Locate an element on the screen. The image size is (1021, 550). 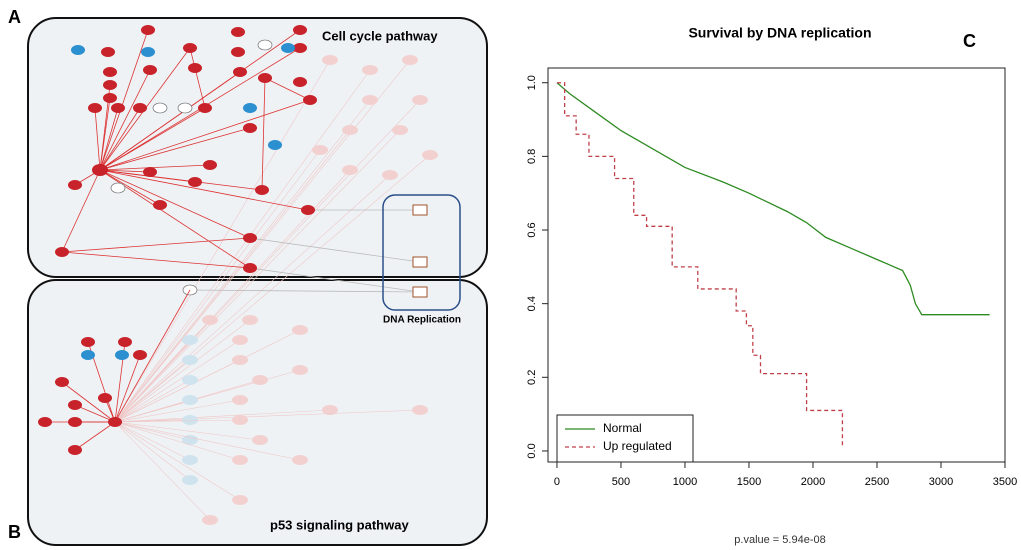
pathway-label: Cell cycle pathway is located at coordinates (380, 35).